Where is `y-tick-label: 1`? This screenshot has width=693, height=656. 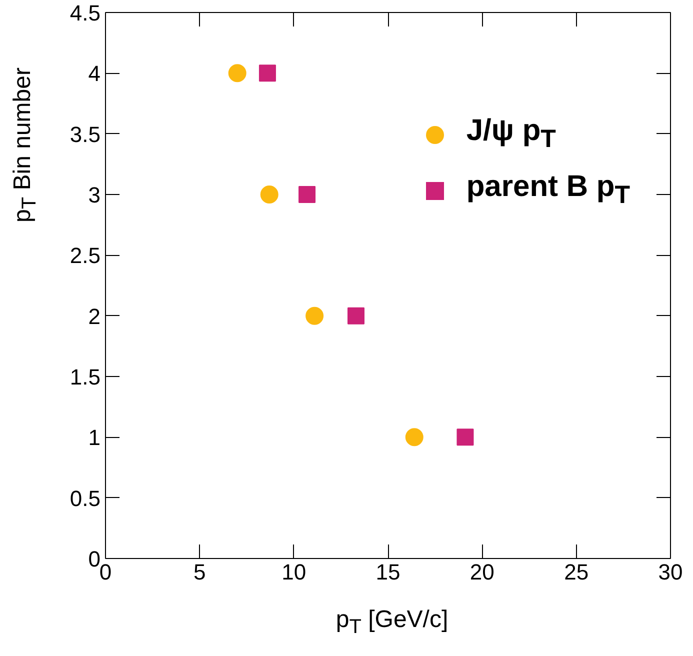
y-tick-label: 1 is located at coordinates (94, 437).